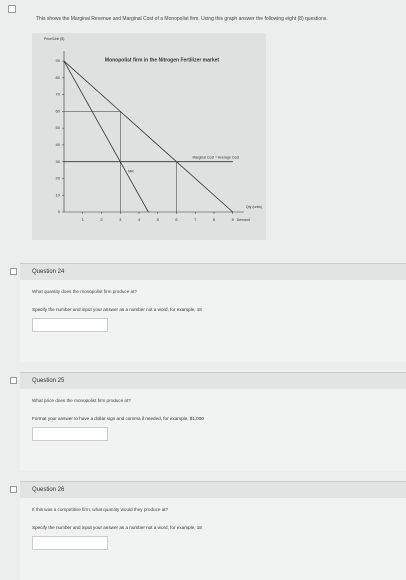 This screenshot has width=406, height=580. Describe the element at coordinates (58, 77) in the screenshot. I see `y-tick-label: 80` at that location.